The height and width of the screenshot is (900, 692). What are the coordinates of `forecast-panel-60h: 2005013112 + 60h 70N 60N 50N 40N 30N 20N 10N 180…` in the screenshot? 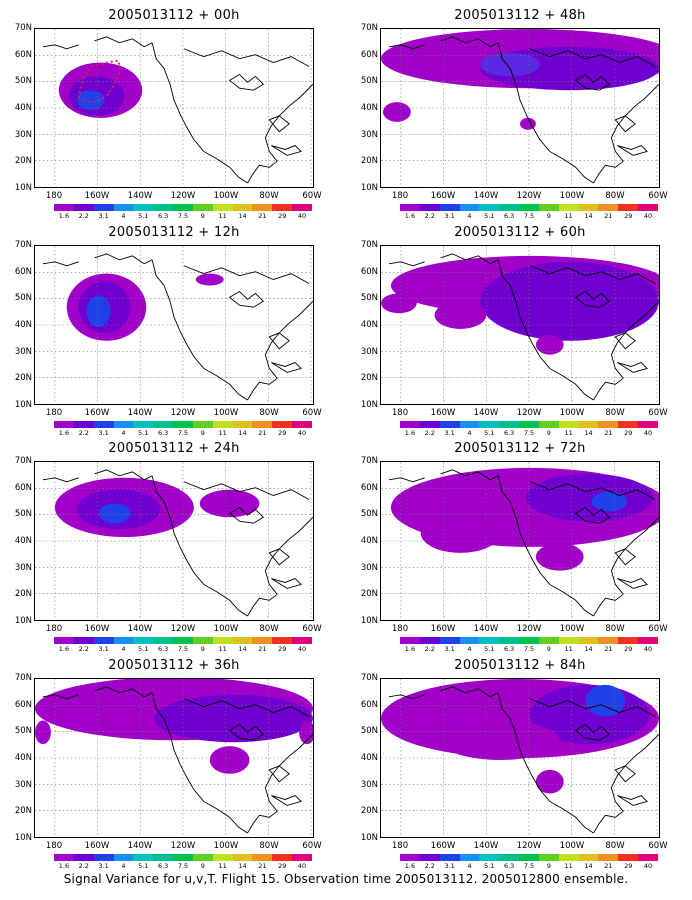 It's located at (511, 328).